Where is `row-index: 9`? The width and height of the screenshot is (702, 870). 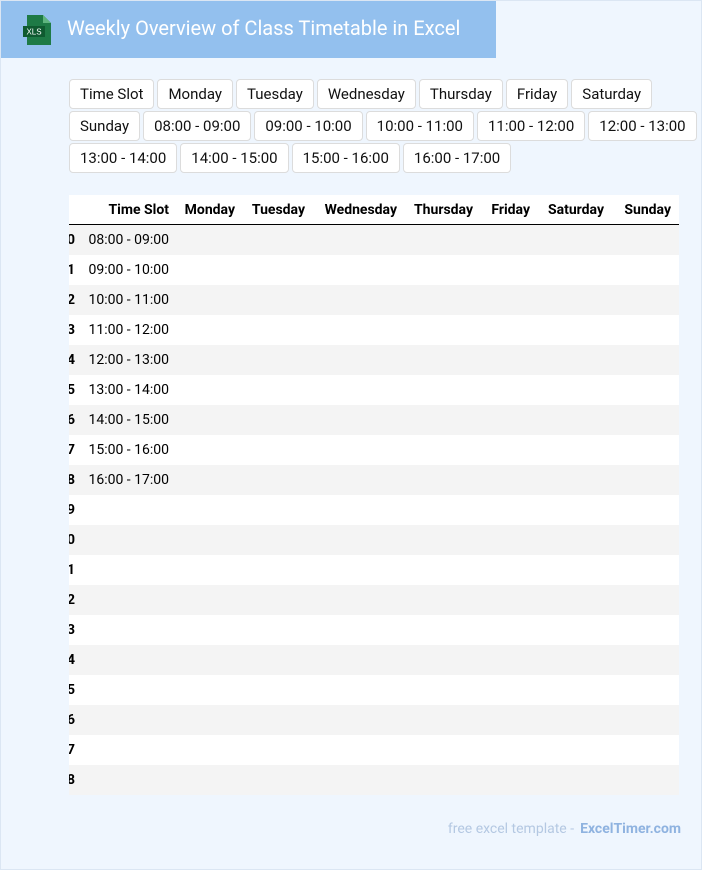
row-index: 9 is located at coordinates (72, 510).